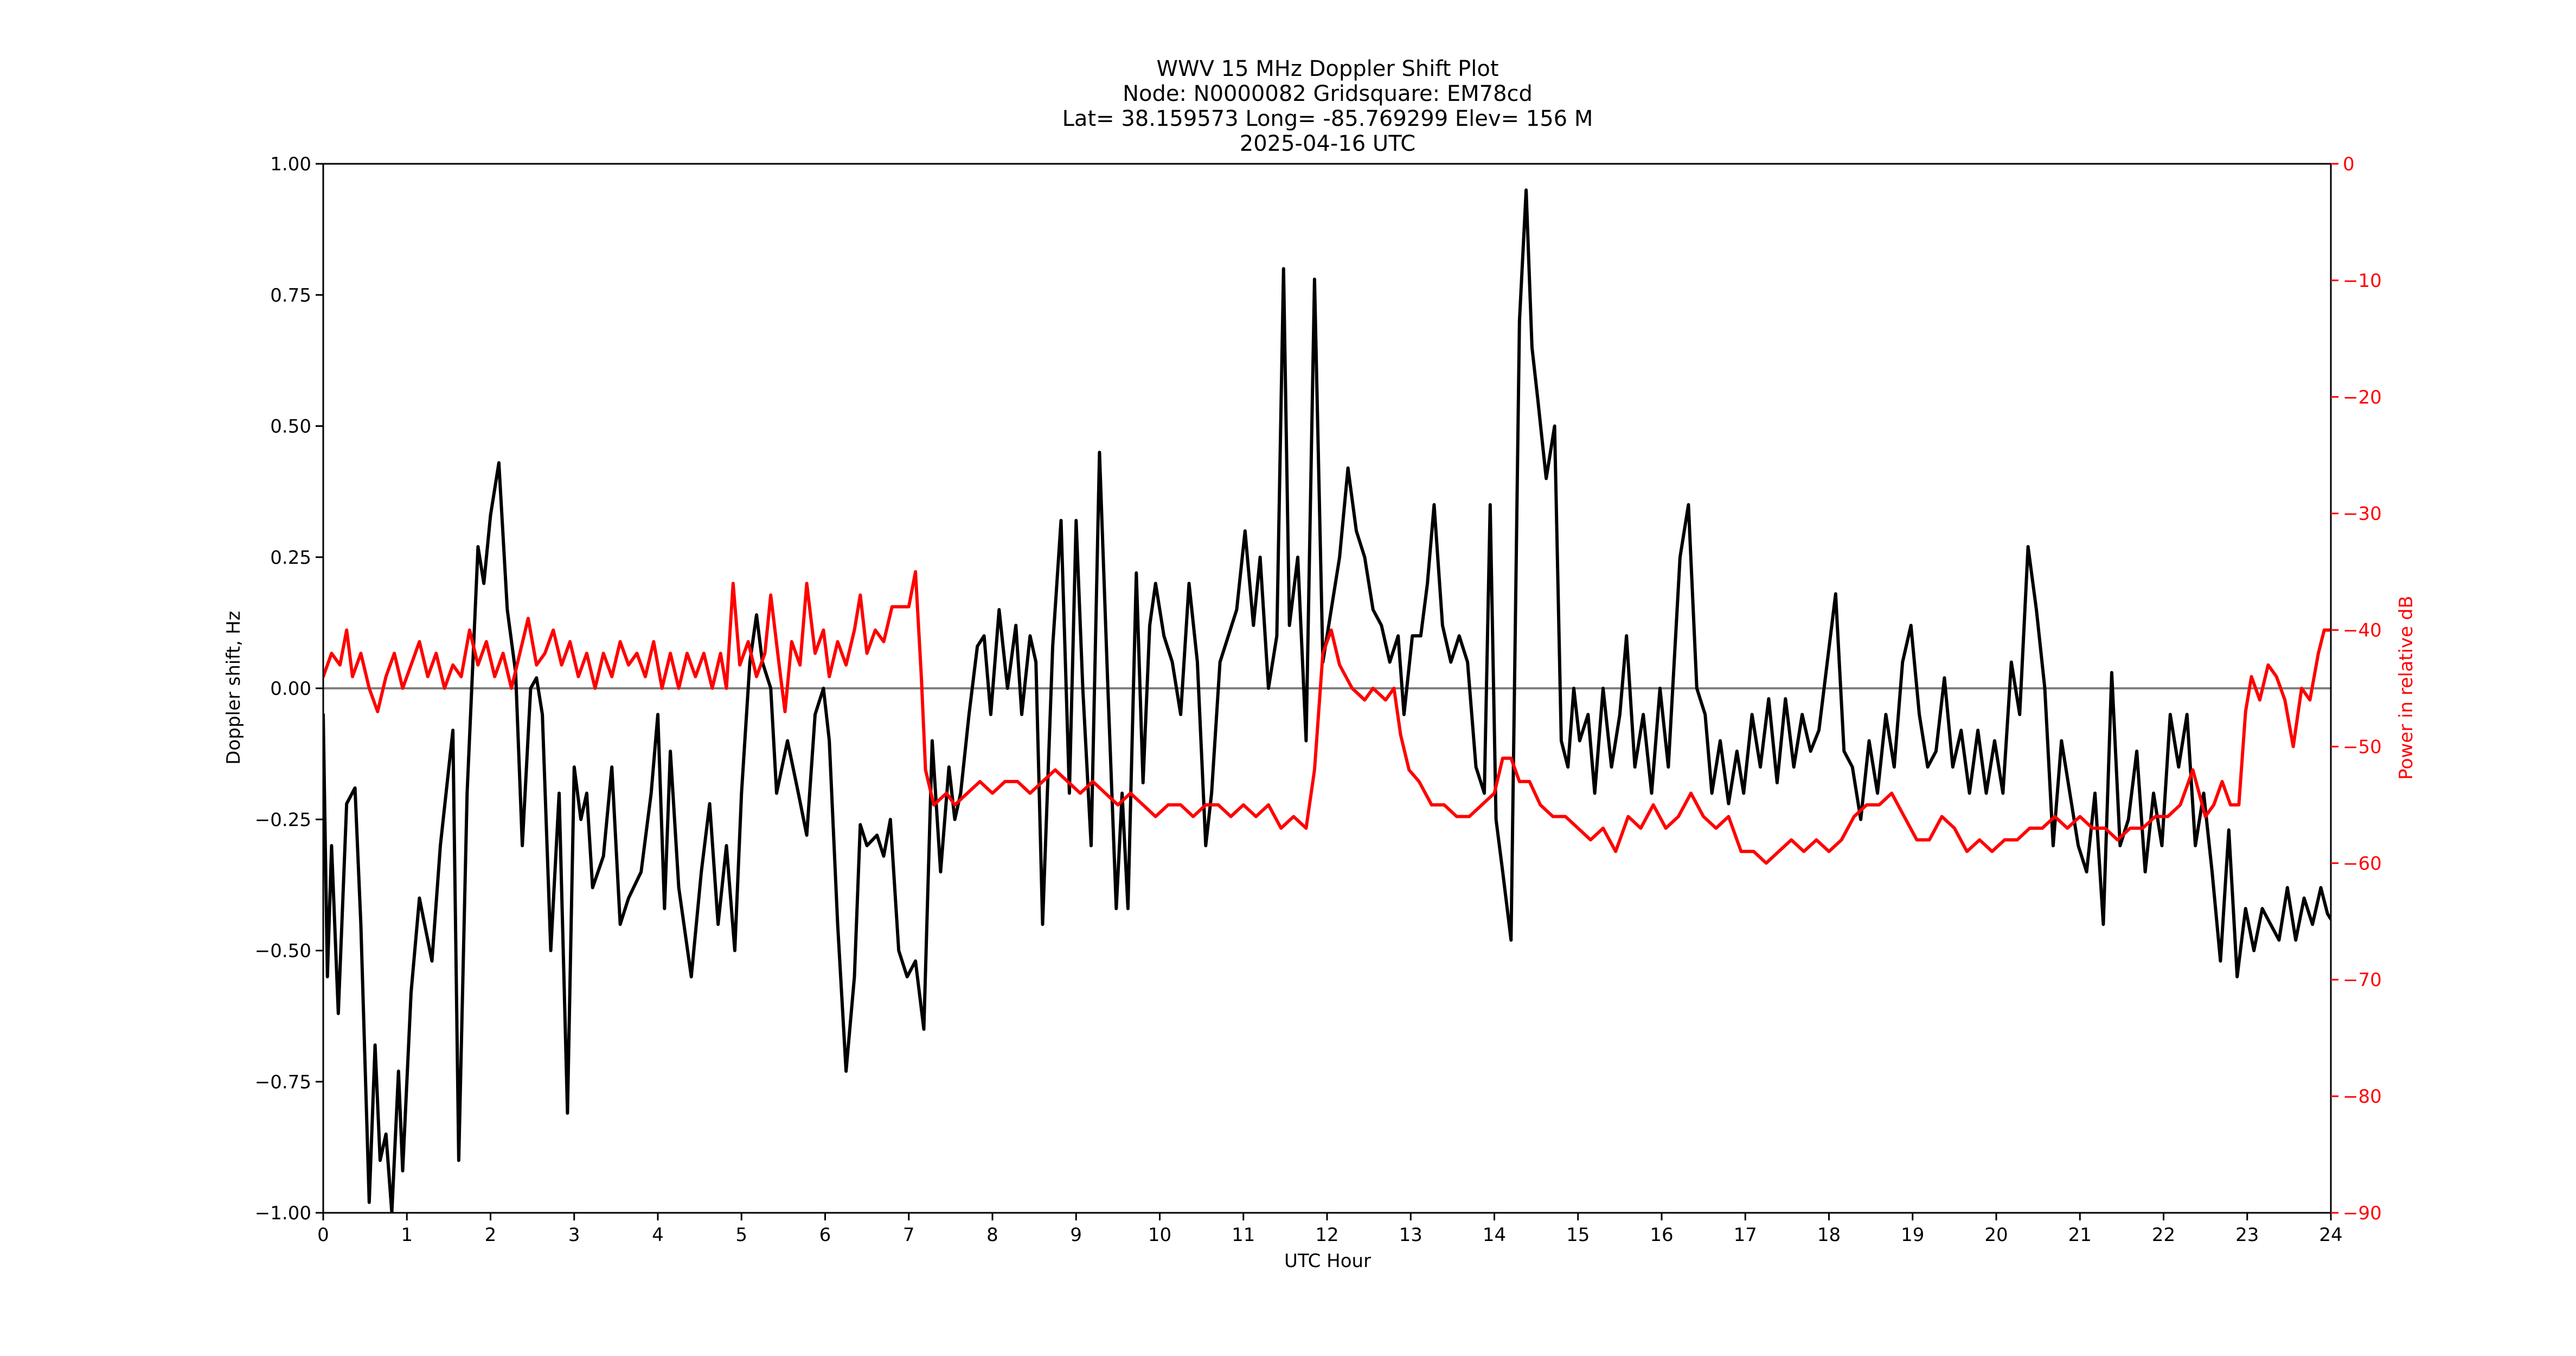 The height and width of the screenshot is (1356, 2576). What do you see at coordinates (1912, 1235) in the screenshot?
I see `x-tick-label: 19` at bounding box center [1912, 1235].